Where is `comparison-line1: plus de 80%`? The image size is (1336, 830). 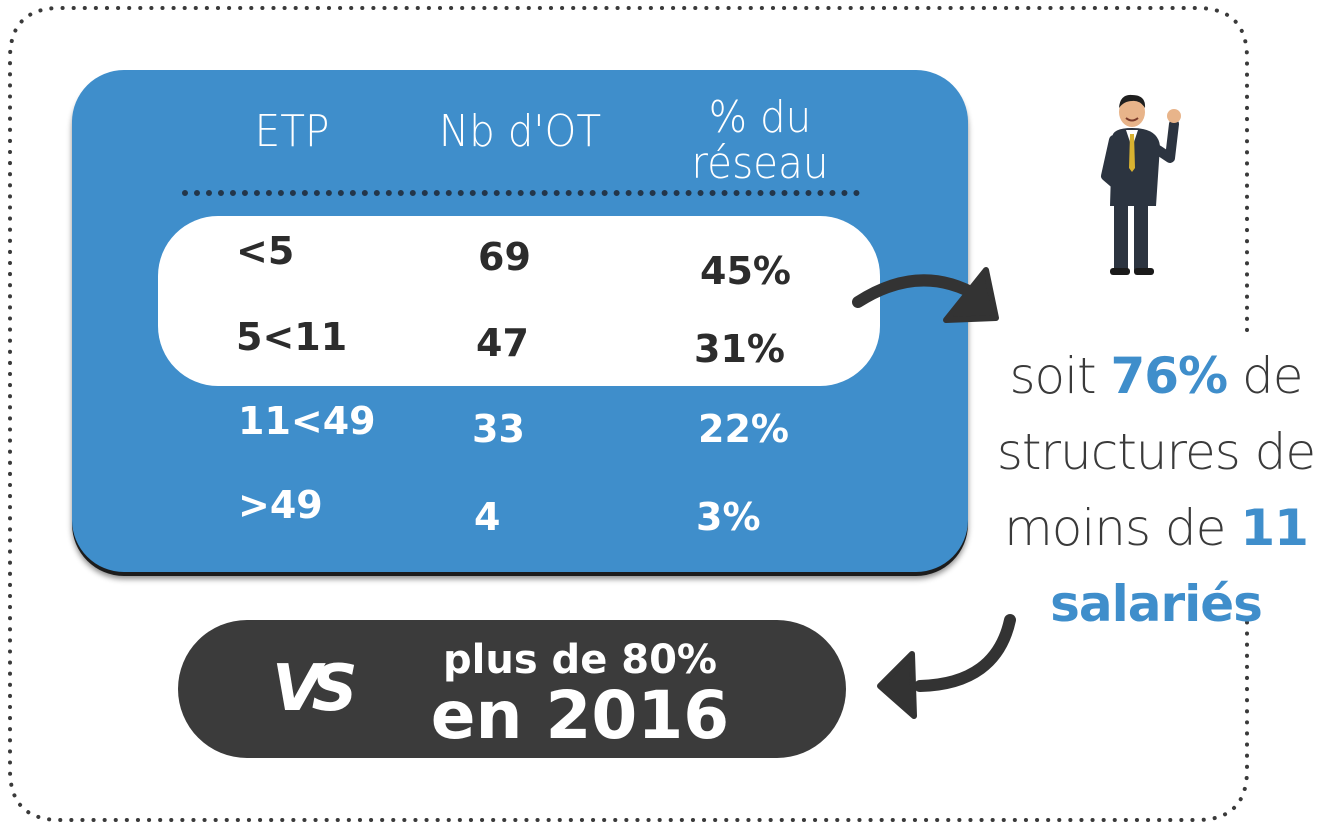
comparison-line1: plus de 80% is located at coordinates (580, 660).